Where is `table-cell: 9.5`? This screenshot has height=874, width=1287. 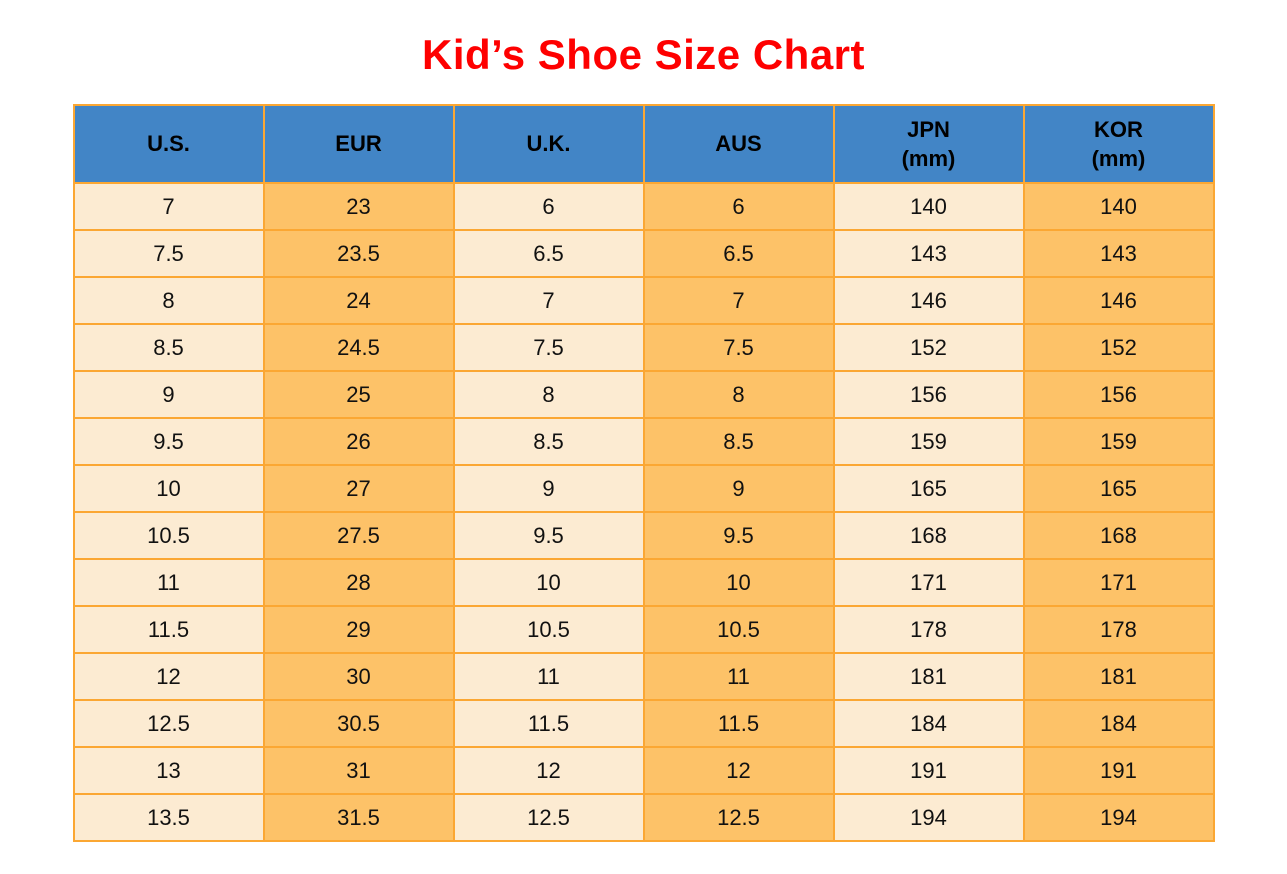
table-cell: 9.5 is located at coordinates (548, 536).